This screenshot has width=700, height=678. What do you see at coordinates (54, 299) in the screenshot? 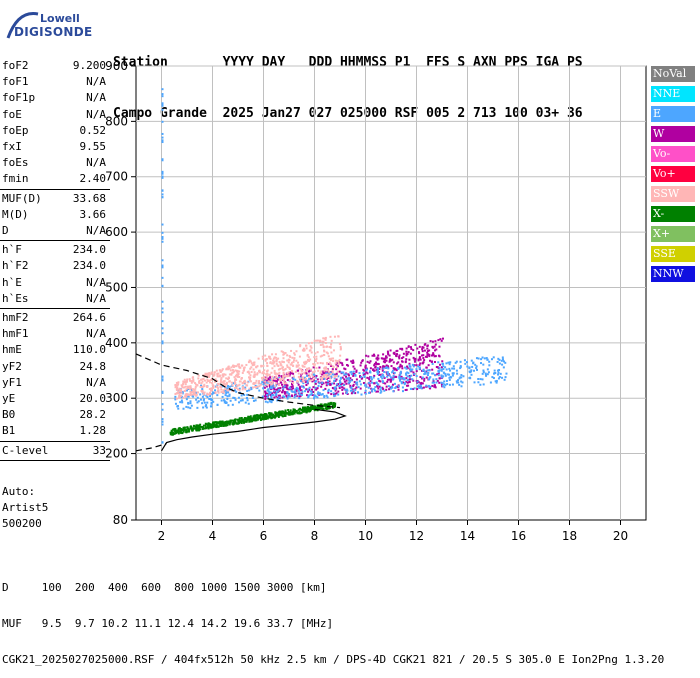
I see `param-row: h`Es N/A` at bounding box center [54, 299].